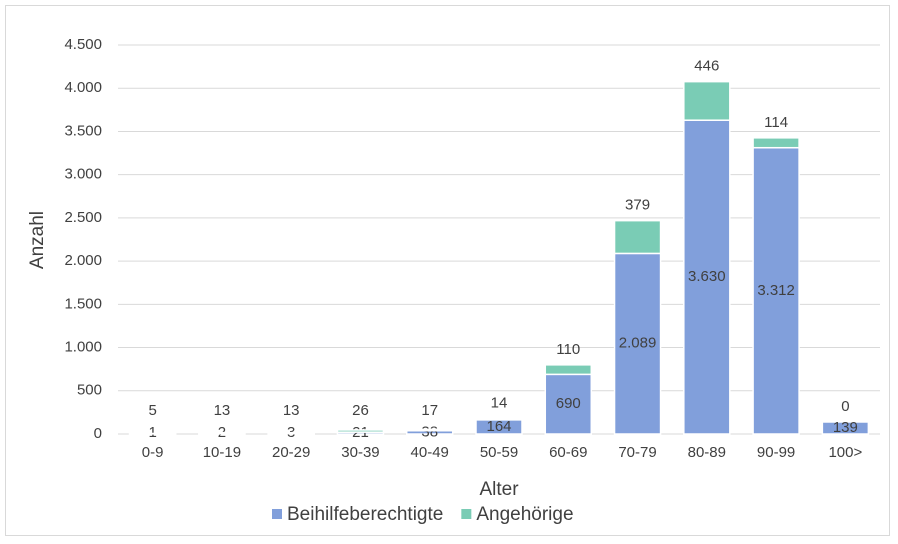  What do you see at coordinates (152, 410) in the screenshot?
I see `value-label: 5` at bounding box center [152, 410].